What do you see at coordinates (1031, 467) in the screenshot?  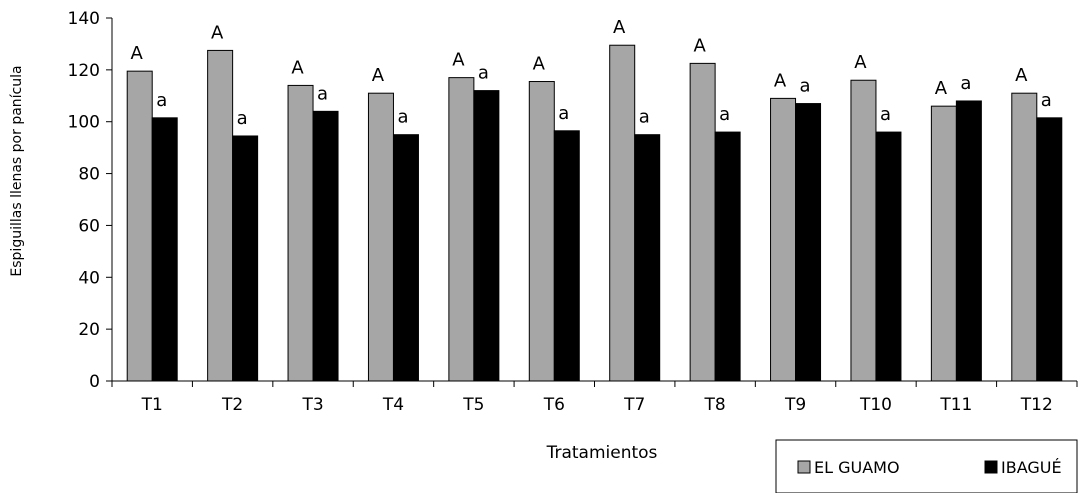 I see `legend-label-ibague: IBAGUÉ` at bounding box center [1031, 467].